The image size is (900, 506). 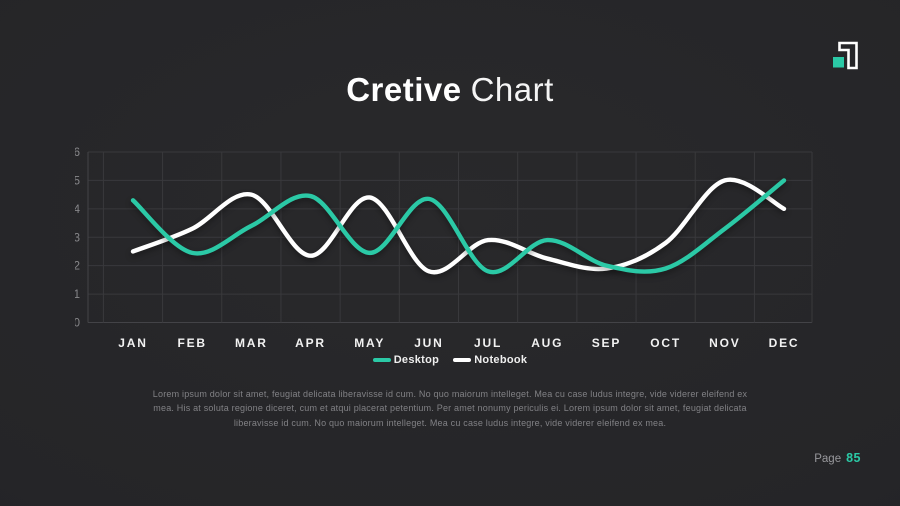 What do you see at coordinates (77, 295) in the screenshot?
I see `y-axis-tick-label: 1` at bounding box center [77, 295].